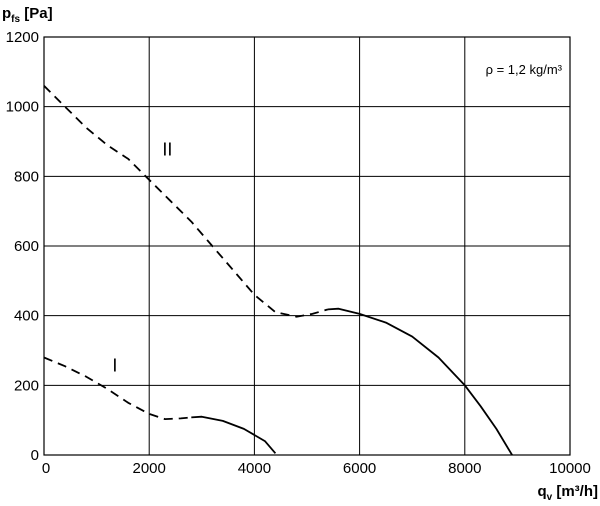  Describe the element at coordinates (142, 257) in the screenshot. I see `curve-labels: III` at that location.